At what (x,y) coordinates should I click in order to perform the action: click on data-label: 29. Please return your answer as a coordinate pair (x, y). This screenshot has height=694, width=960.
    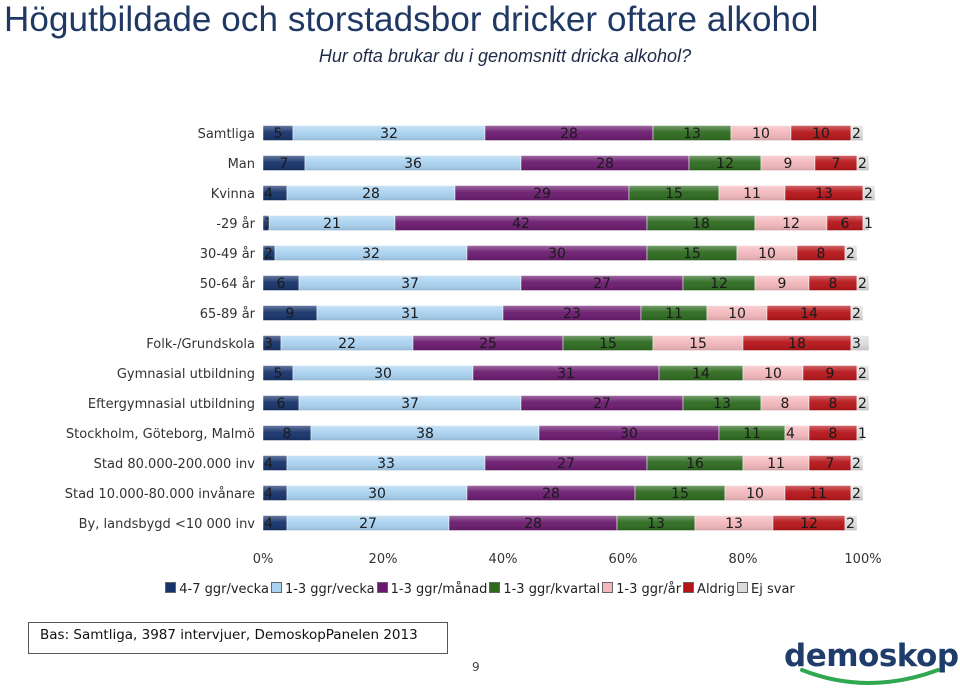
    Looking at the image, I should click on (542, 194).